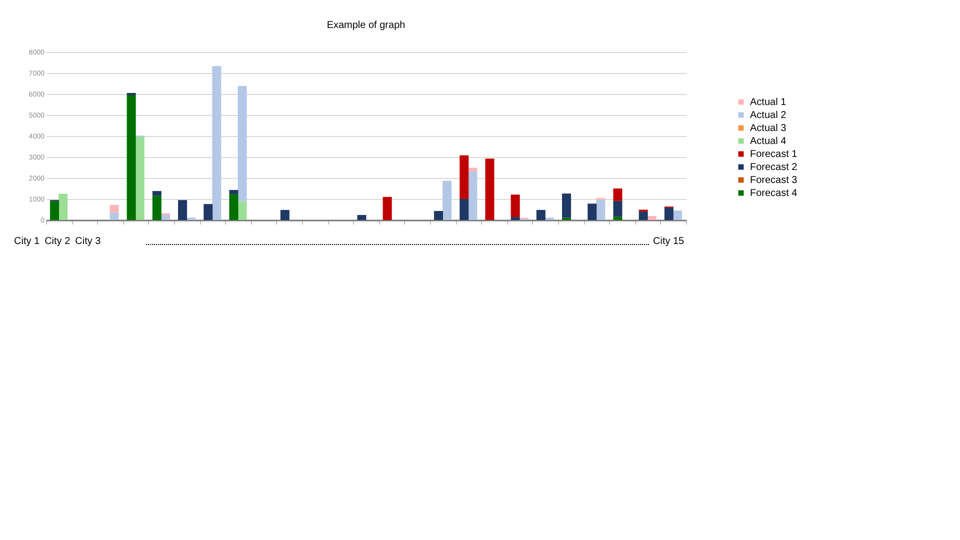  I want to click on legend-label: Actual 2, so click(768, 115).